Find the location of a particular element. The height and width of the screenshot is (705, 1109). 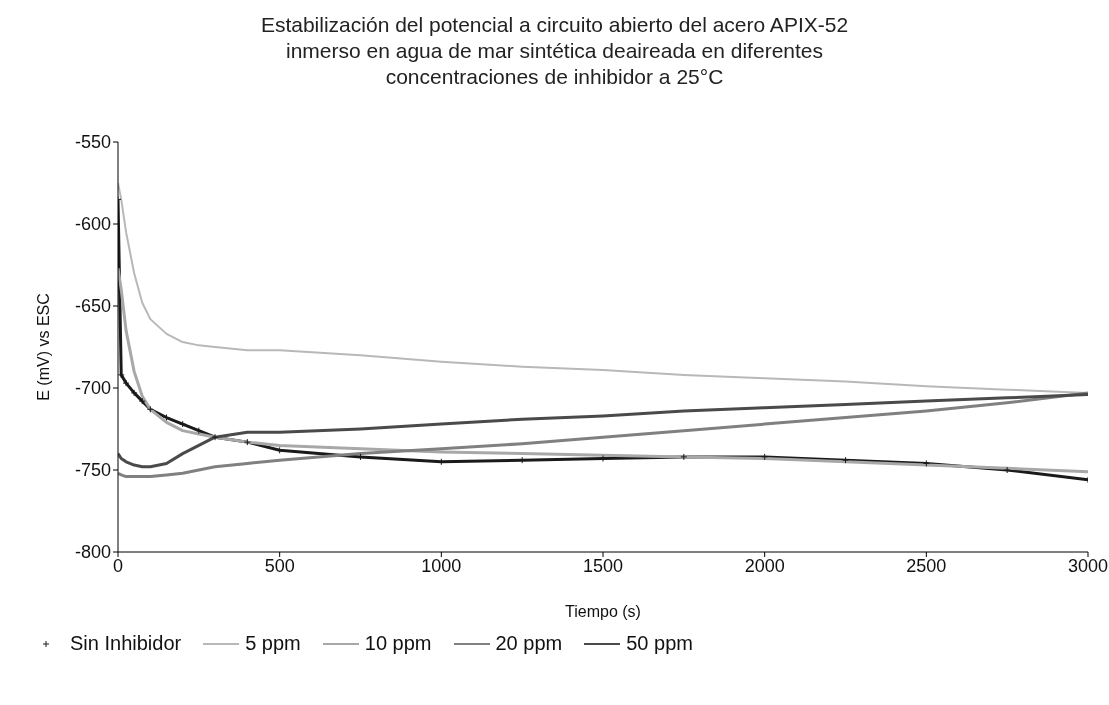

y-tick-label: -650 is located at coordinates (92, 306).